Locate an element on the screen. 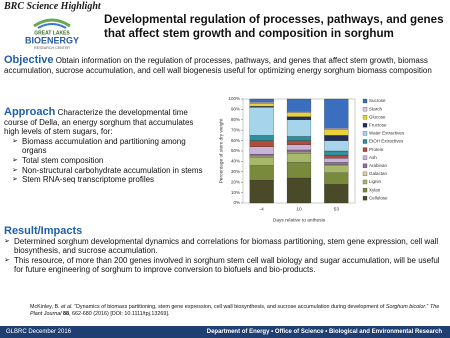  x-tick-label: 53 is located at coordinates (337, 209).